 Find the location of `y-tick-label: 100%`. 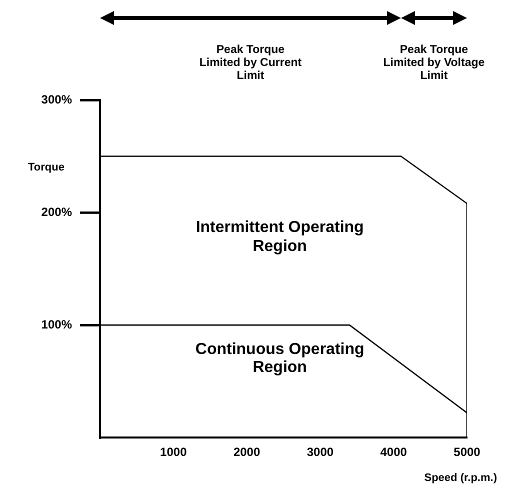

y-tick-label: 100% is located at coordinates (56, 324).